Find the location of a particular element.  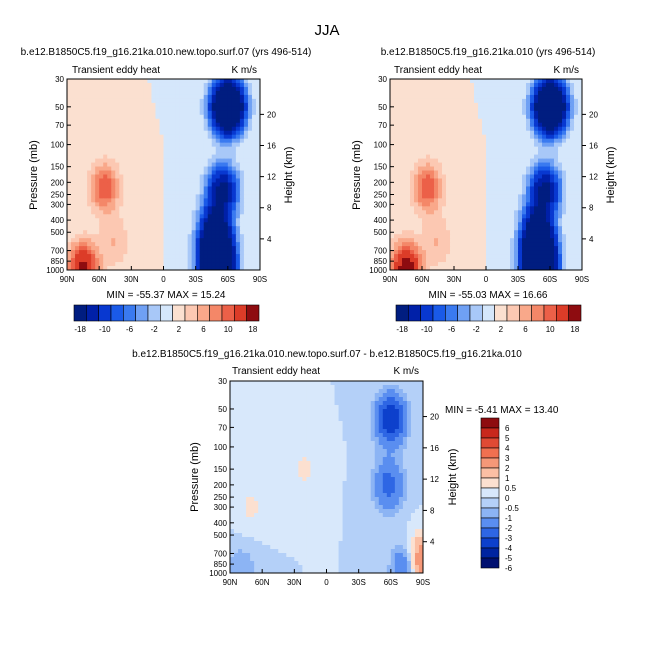

panel-left-label: Transient eddy heat is located at coordinates (276, 371).